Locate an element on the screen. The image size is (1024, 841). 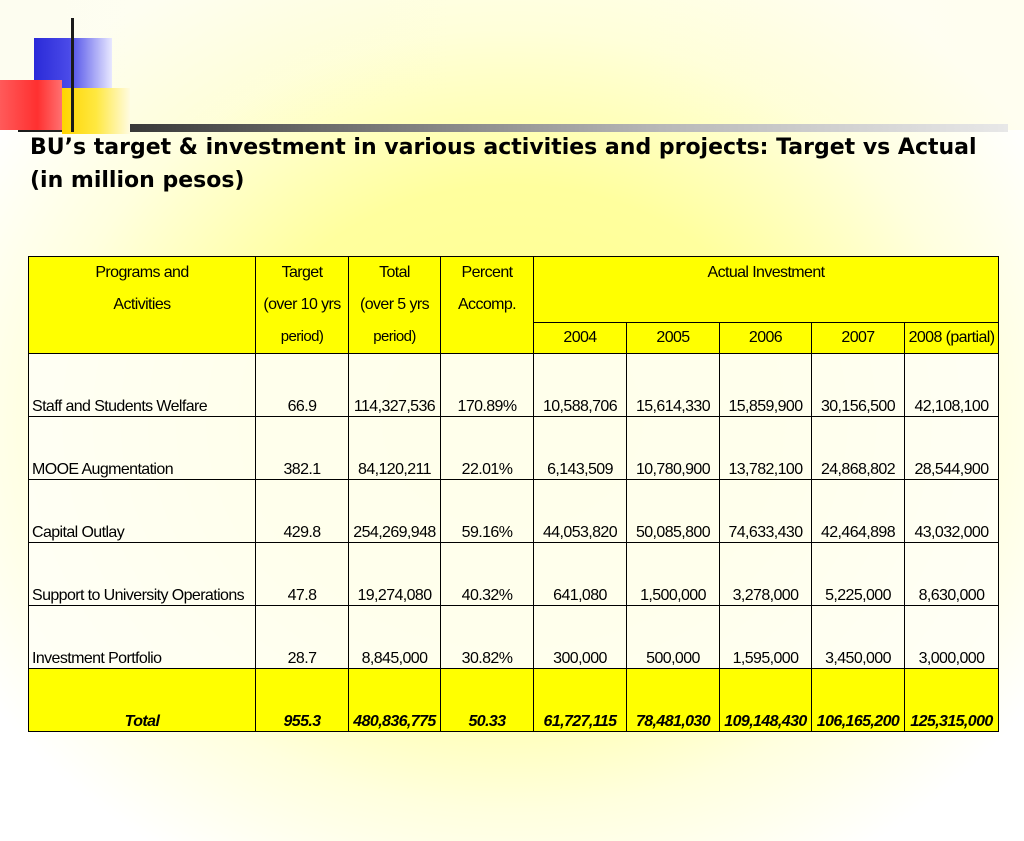
title-divider-bar is located at coordinates (513, 128).